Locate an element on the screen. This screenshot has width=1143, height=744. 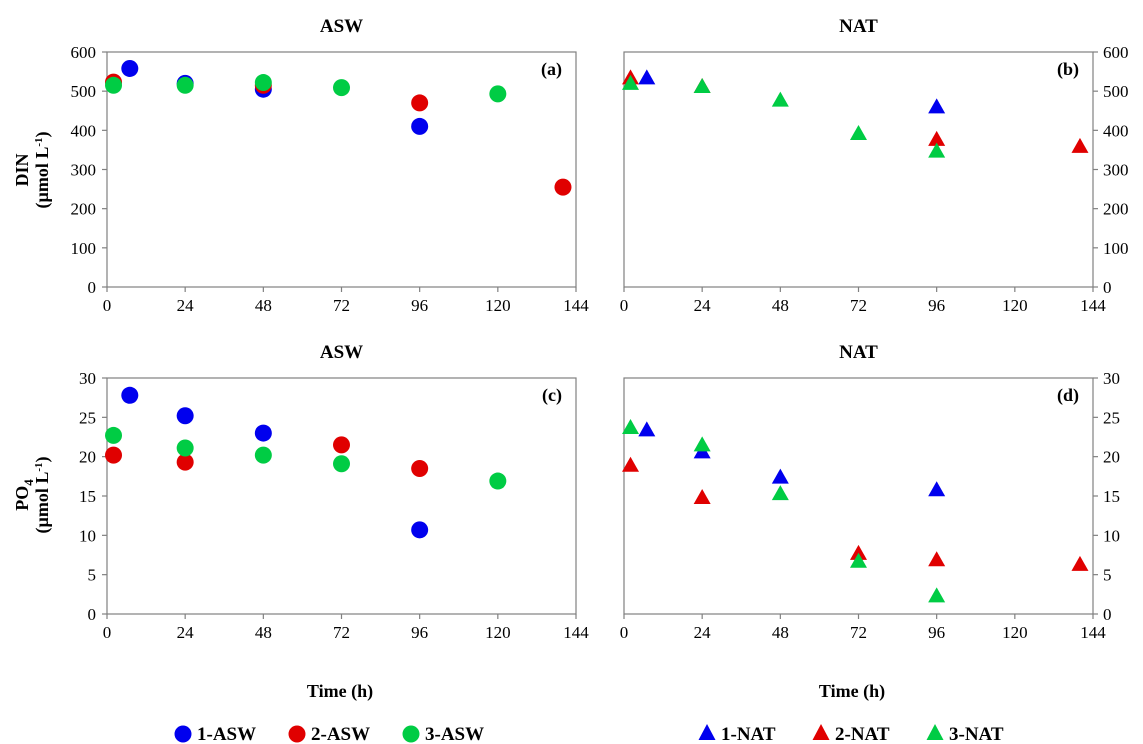
x-axis-title-left: Time (h) is located at coordinates (340, 691).